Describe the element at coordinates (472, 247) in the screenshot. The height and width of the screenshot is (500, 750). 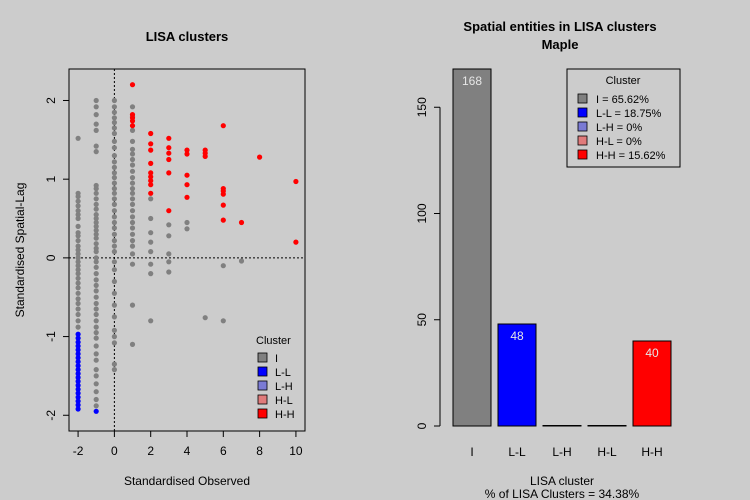
I see `bar-i` at that location.